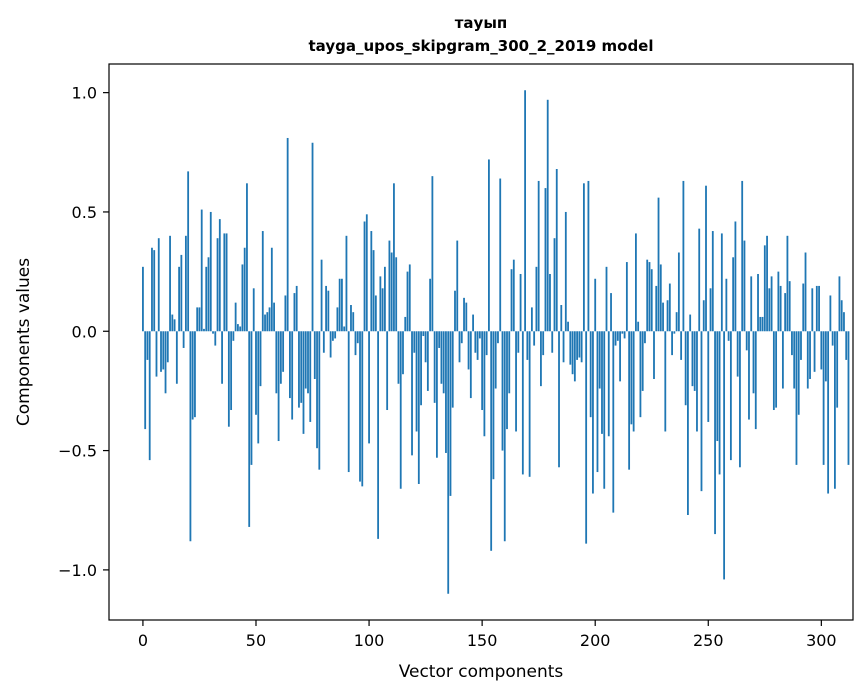 This screenshot has width=867, height=696. Describe the element at coordinates (84, 212) in the screenshot. I see `y-tick-label: 0.5` at that location.